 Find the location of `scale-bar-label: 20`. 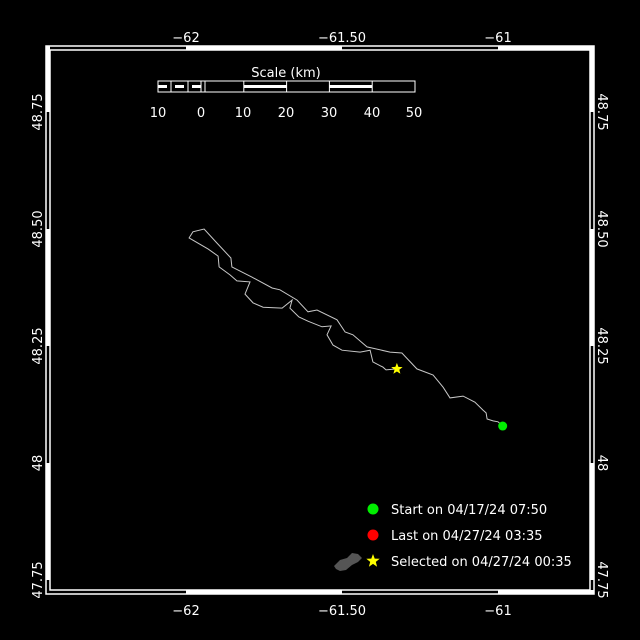

scale-bar-label: 20 is located at coordinates (286, 113).